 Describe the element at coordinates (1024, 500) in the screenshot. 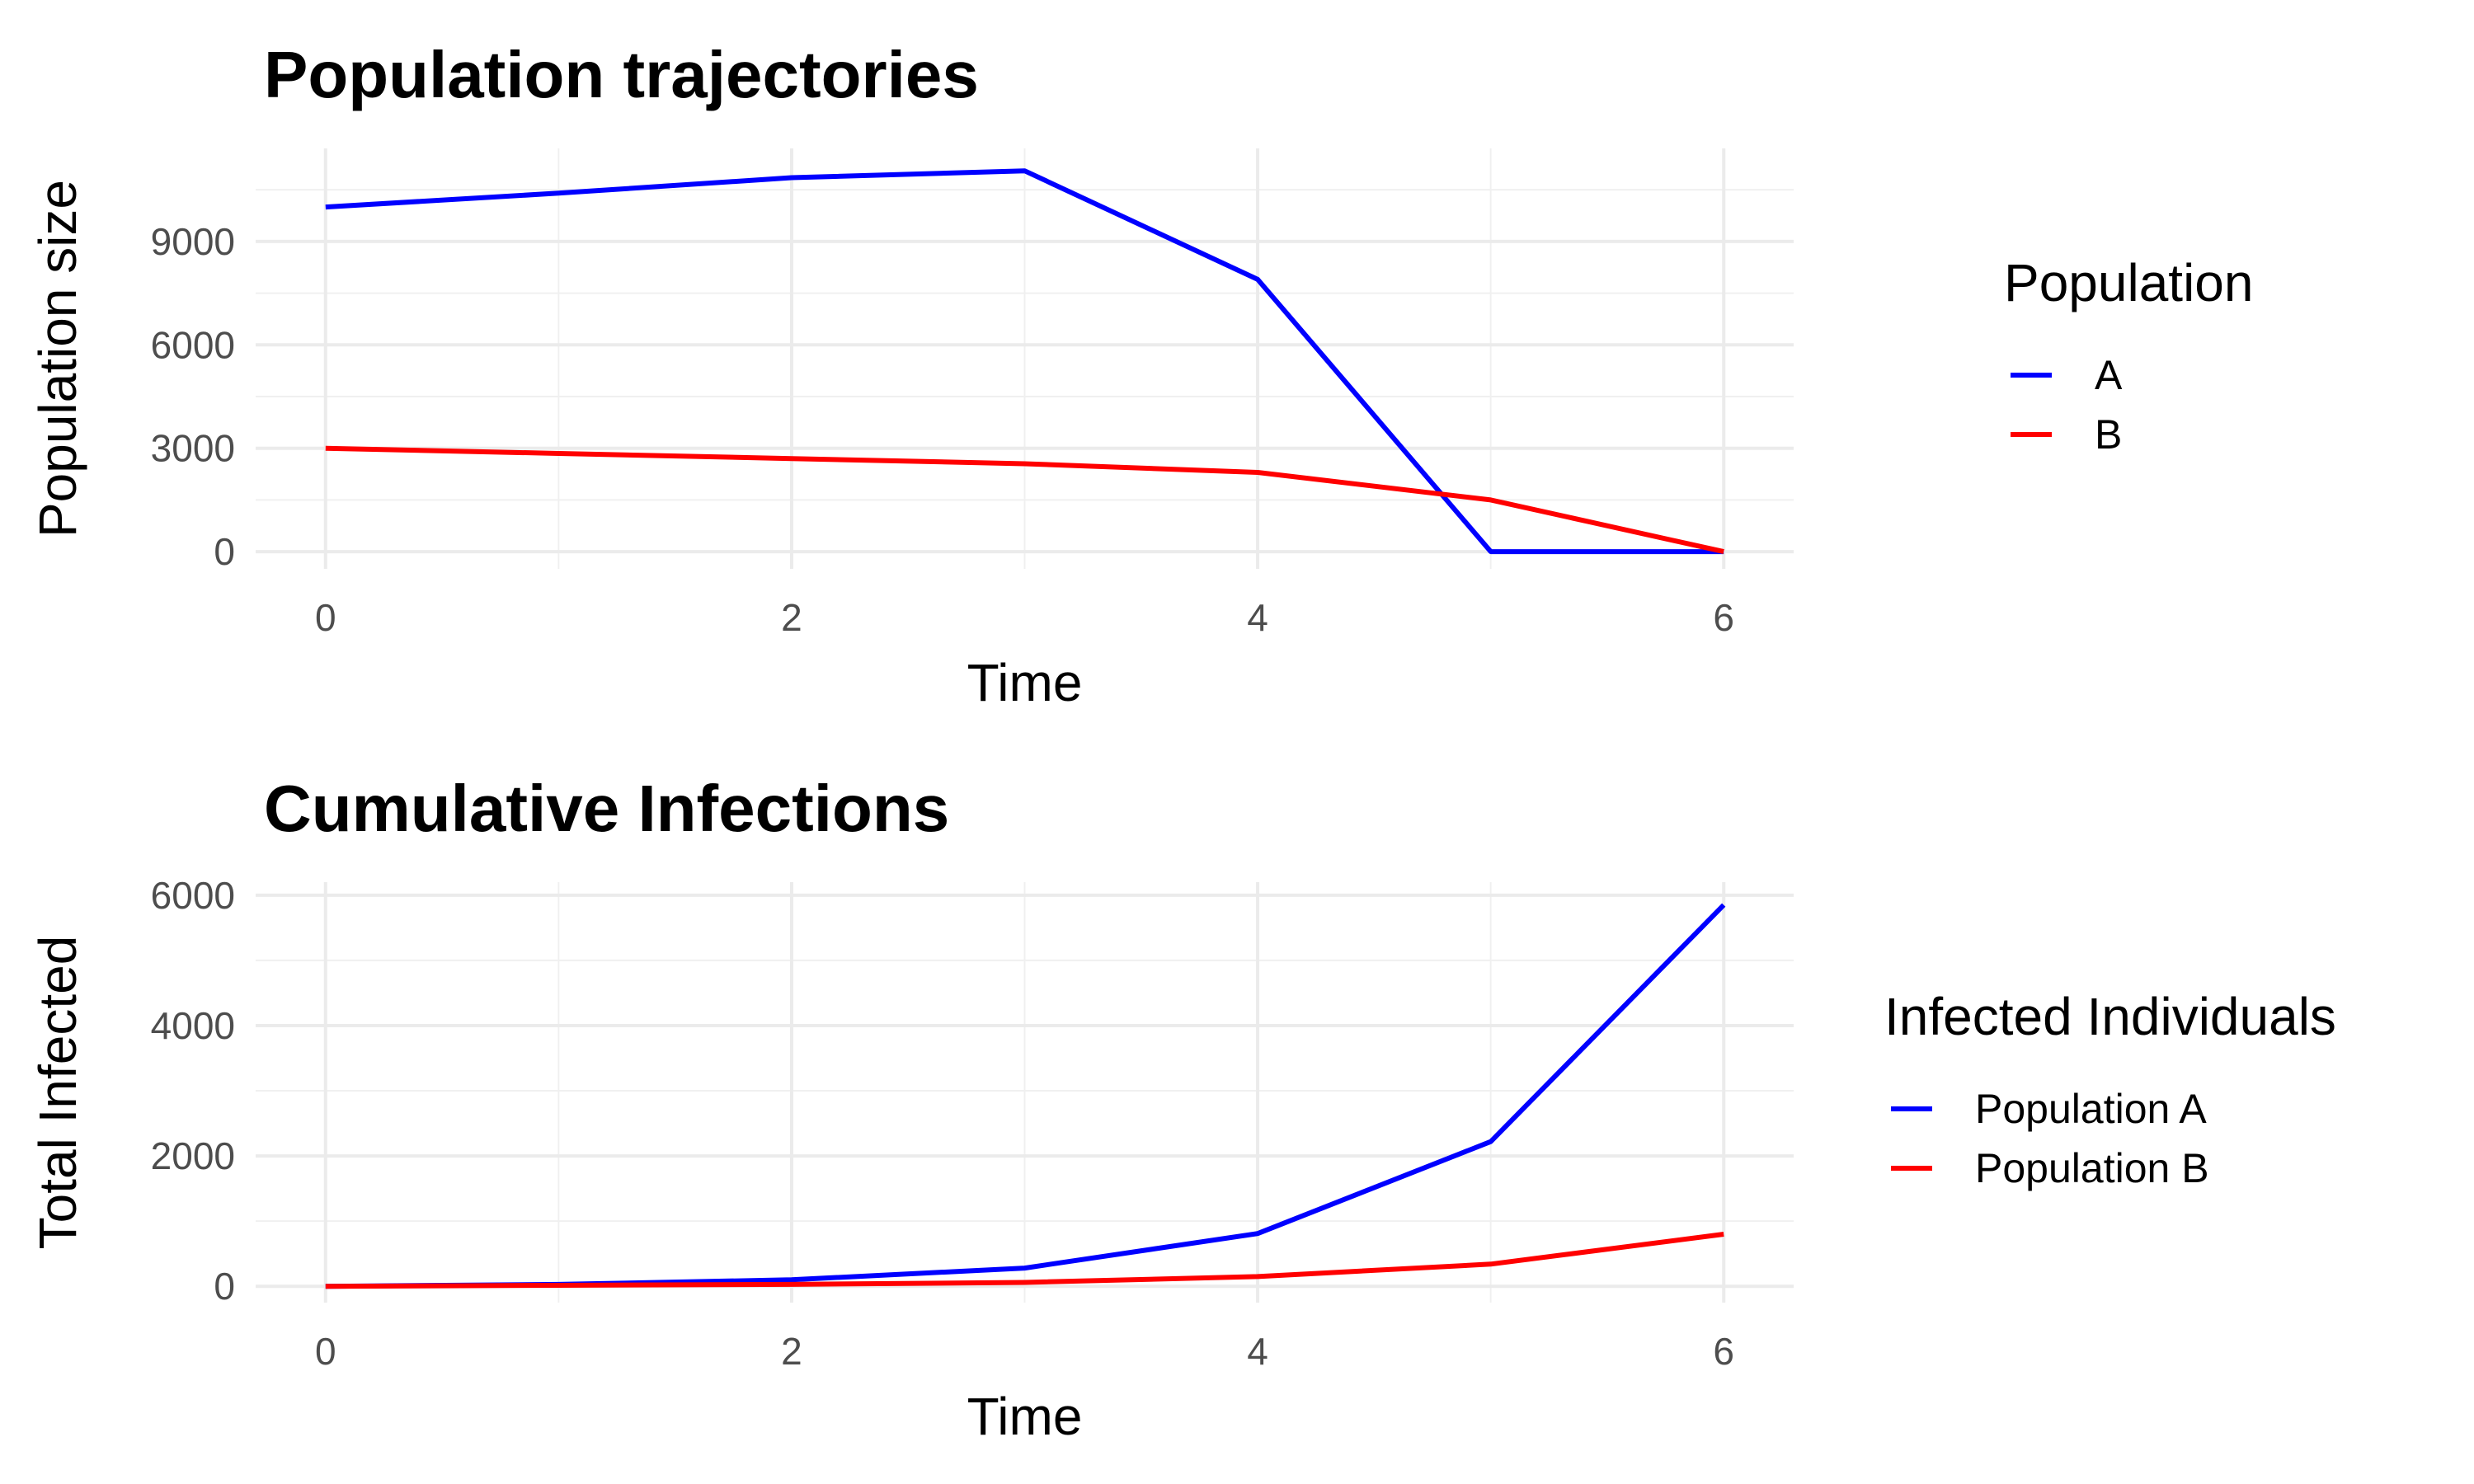

I see `series-line-b` at that location.